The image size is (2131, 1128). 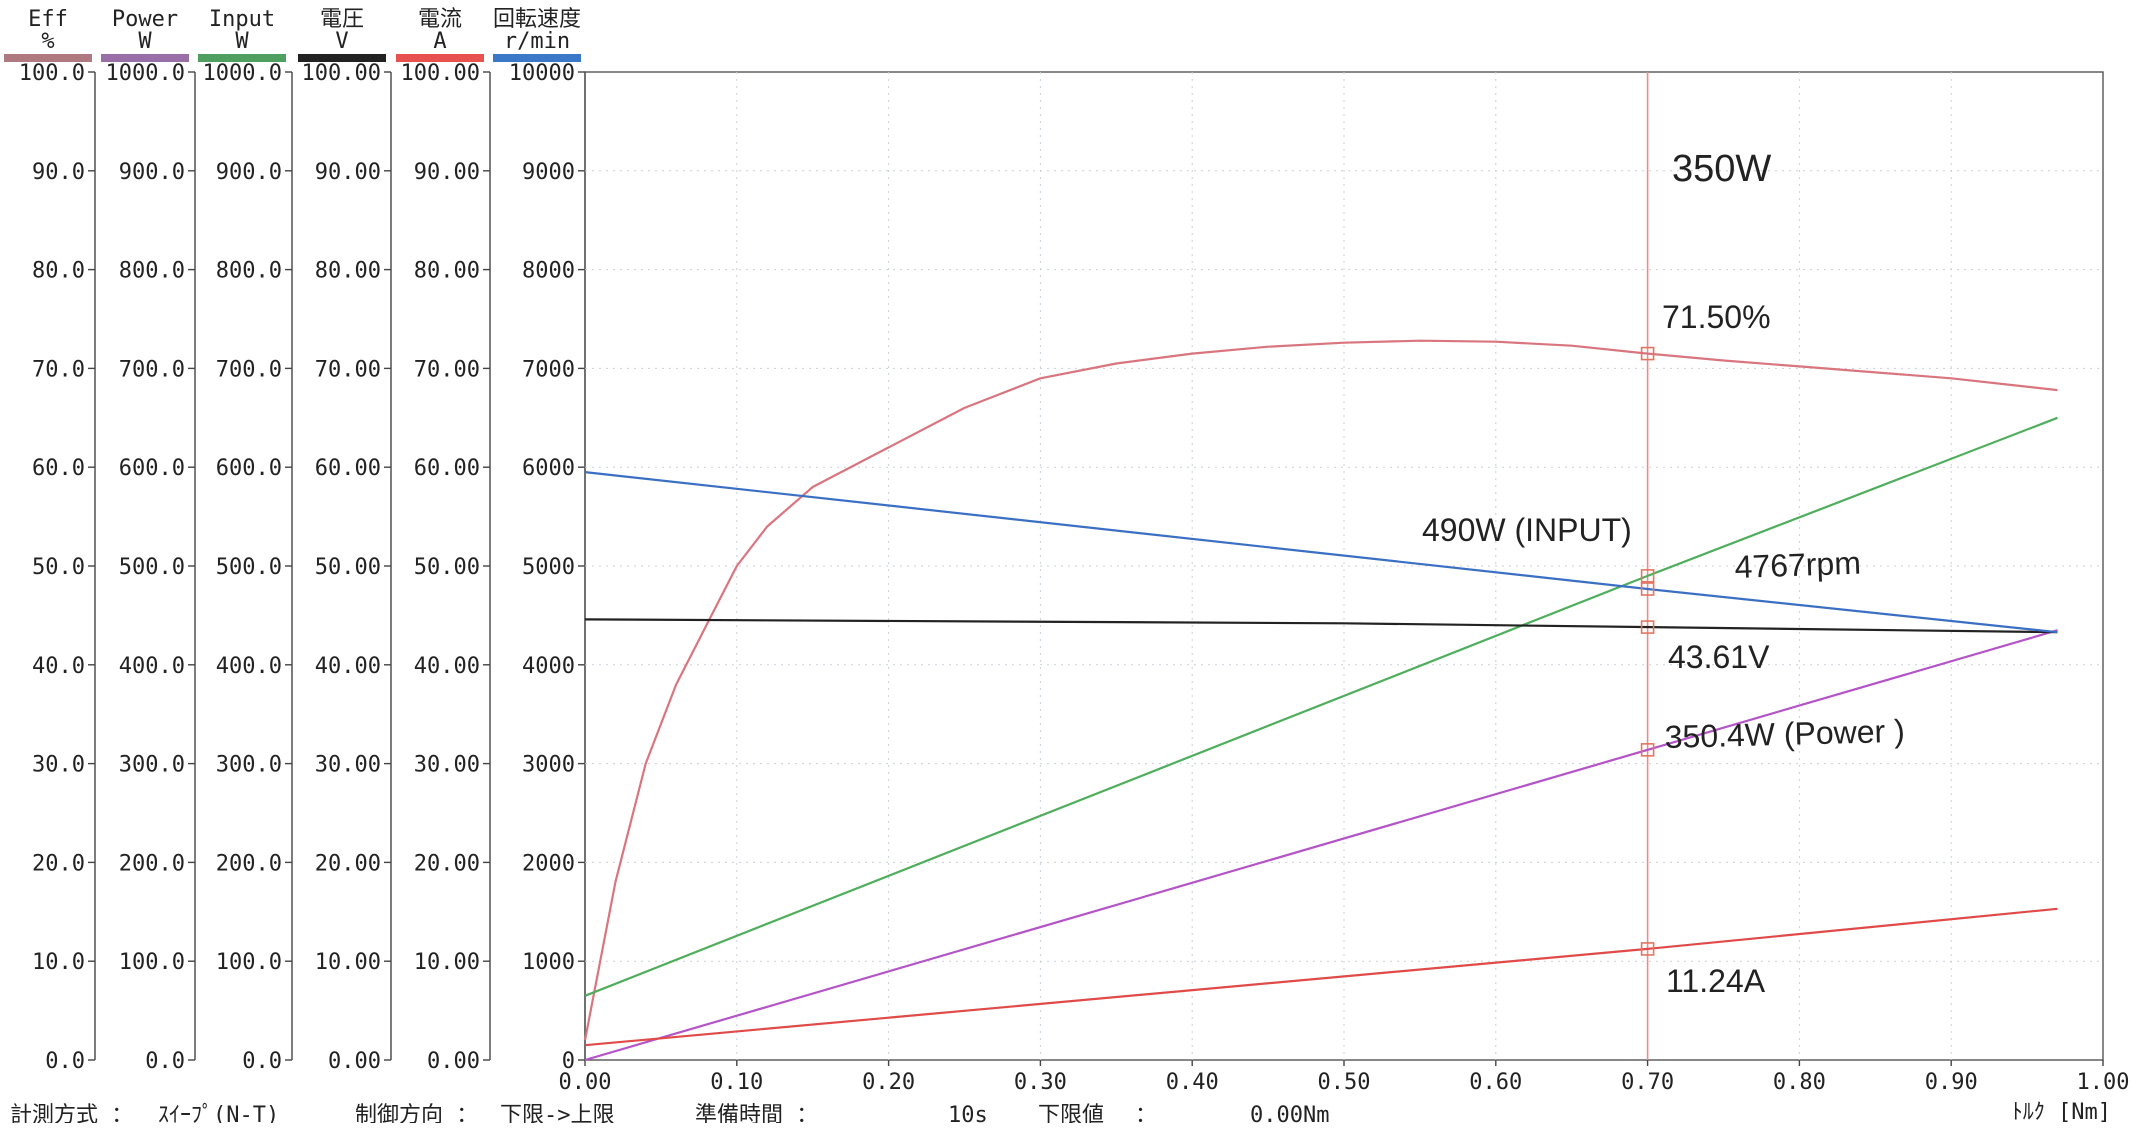 I want to click on axis-tick-label-0-5: 50.0, so click(x=58, y=567).